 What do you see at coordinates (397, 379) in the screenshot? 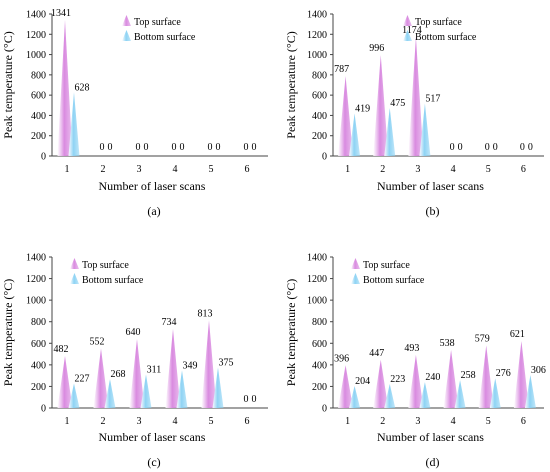
I see `data-label: 223` at bounding box center [397, 379].